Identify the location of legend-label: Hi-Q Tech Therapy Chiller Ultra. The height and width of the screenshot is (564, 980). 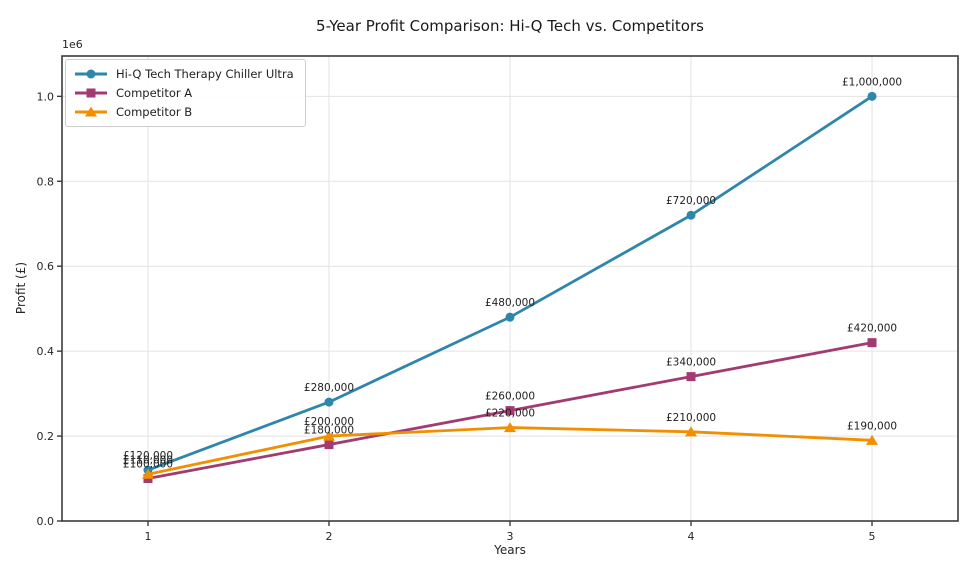
(205, 74).